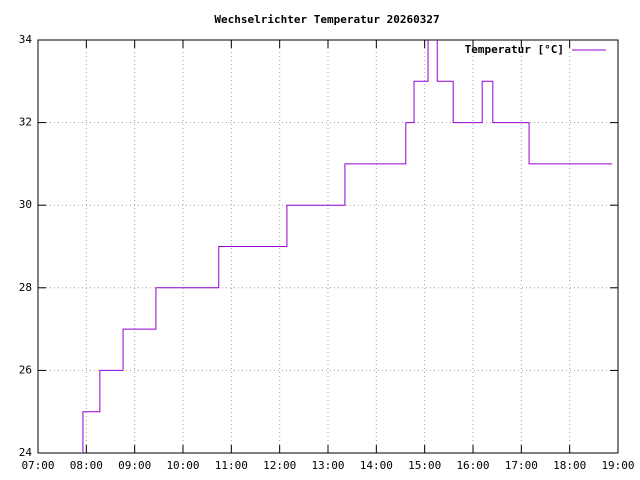  Describe the element at coordinates (134, 465) in the screenshot. I see `x-tick-label: 09:00` at that location.